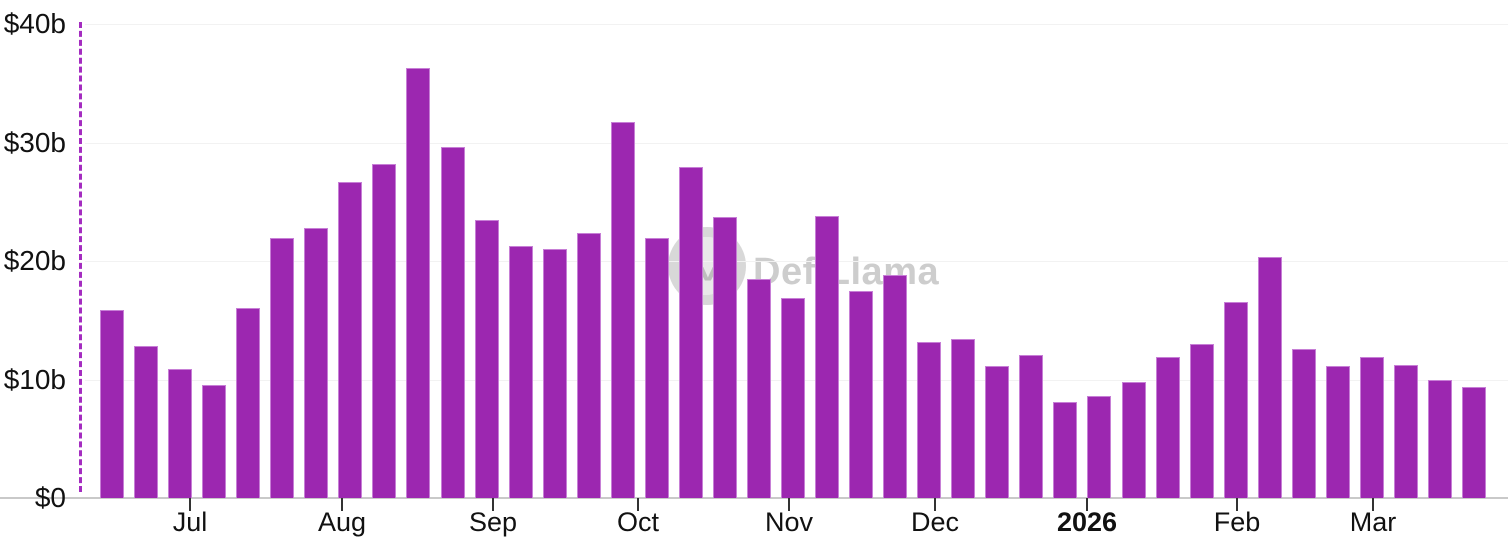 This screenshot has height=545, width=1508. What do you see at coordinates (935, 522) in the screenshot?
I see `x-axis-tick-label: Dec` at bounding box center [935, 522].